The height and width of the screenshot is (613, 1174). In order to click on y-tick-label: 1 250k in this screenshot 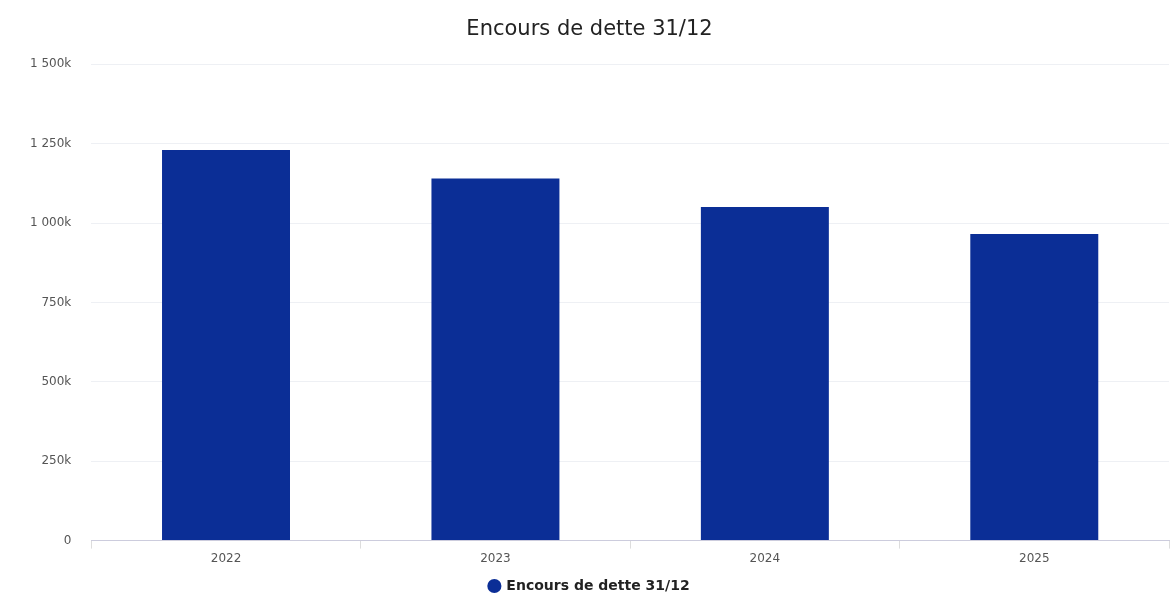, I will do `click(50, 142)`.